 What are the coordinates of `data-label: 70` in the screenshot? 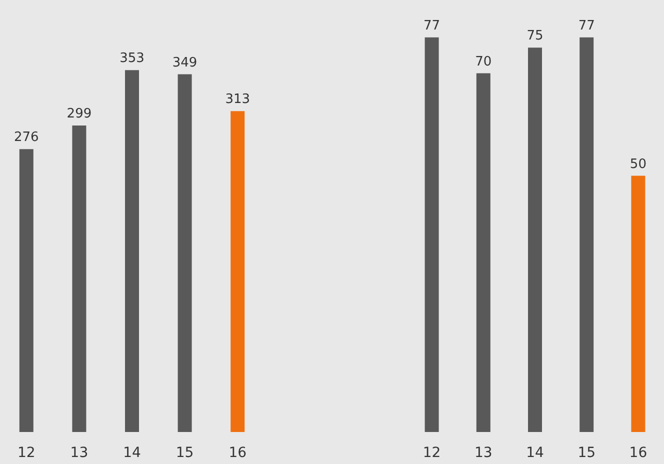 It's located at (483, 62).